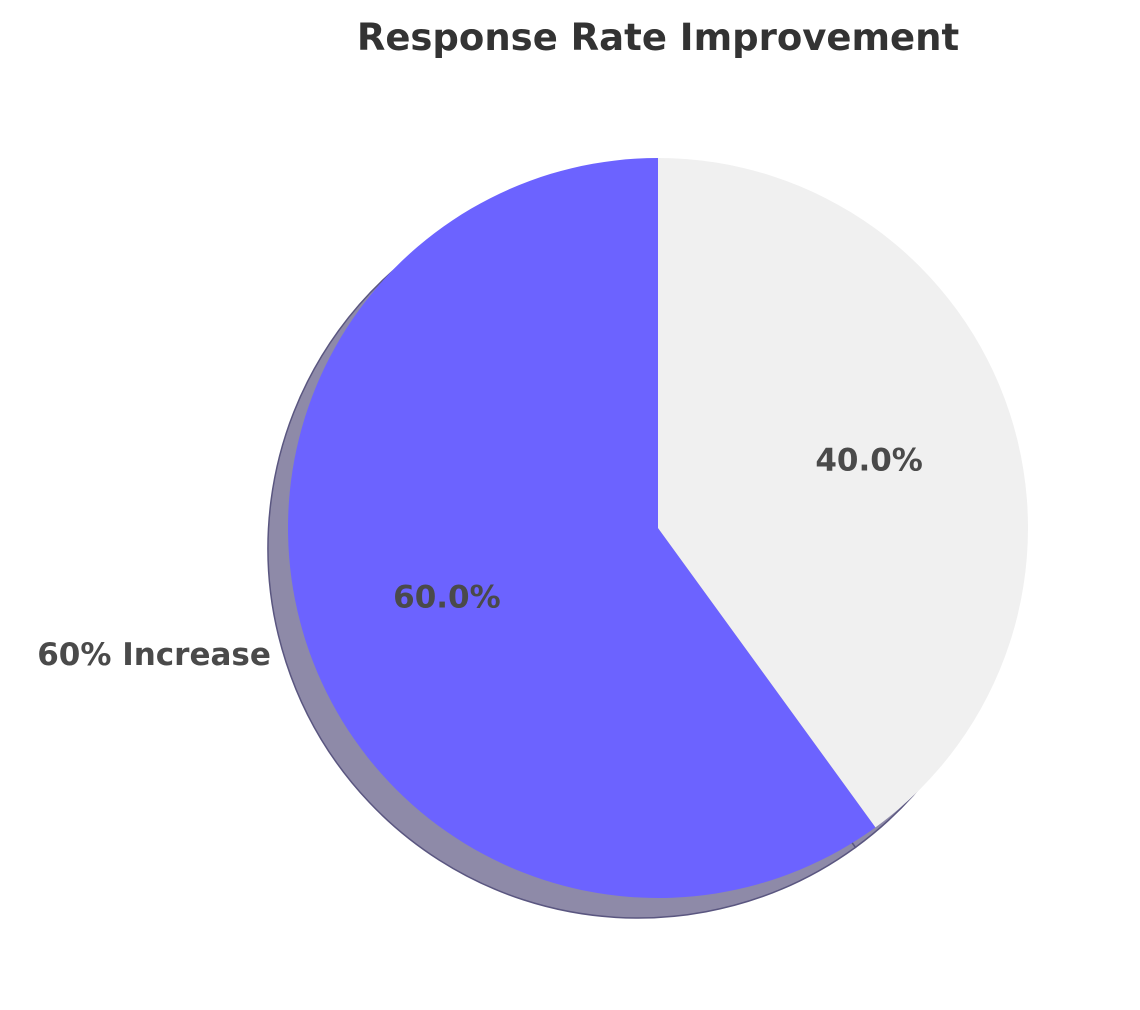 The height and width of the screenshot is (1010, 1140). Describe the element at coordinates (869, 460) in the screenshot. I see `pct-label-2: 40.0%` at that location.